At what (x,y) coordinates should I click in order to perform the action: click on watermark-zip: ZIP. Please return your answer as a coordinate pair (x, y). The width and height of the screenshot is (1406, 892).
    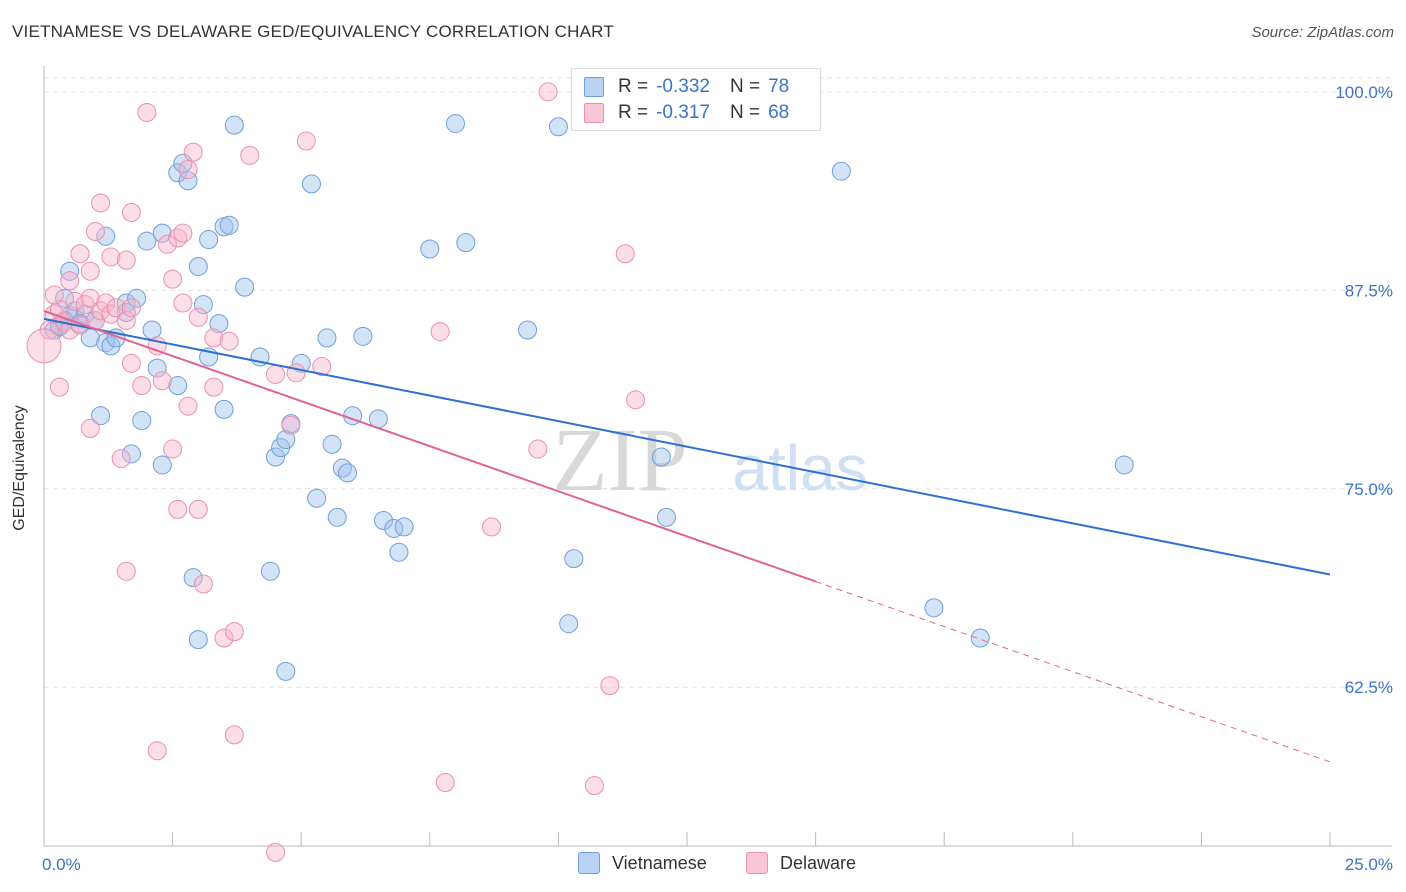
    Looking at the image, I should click on (620, 460).